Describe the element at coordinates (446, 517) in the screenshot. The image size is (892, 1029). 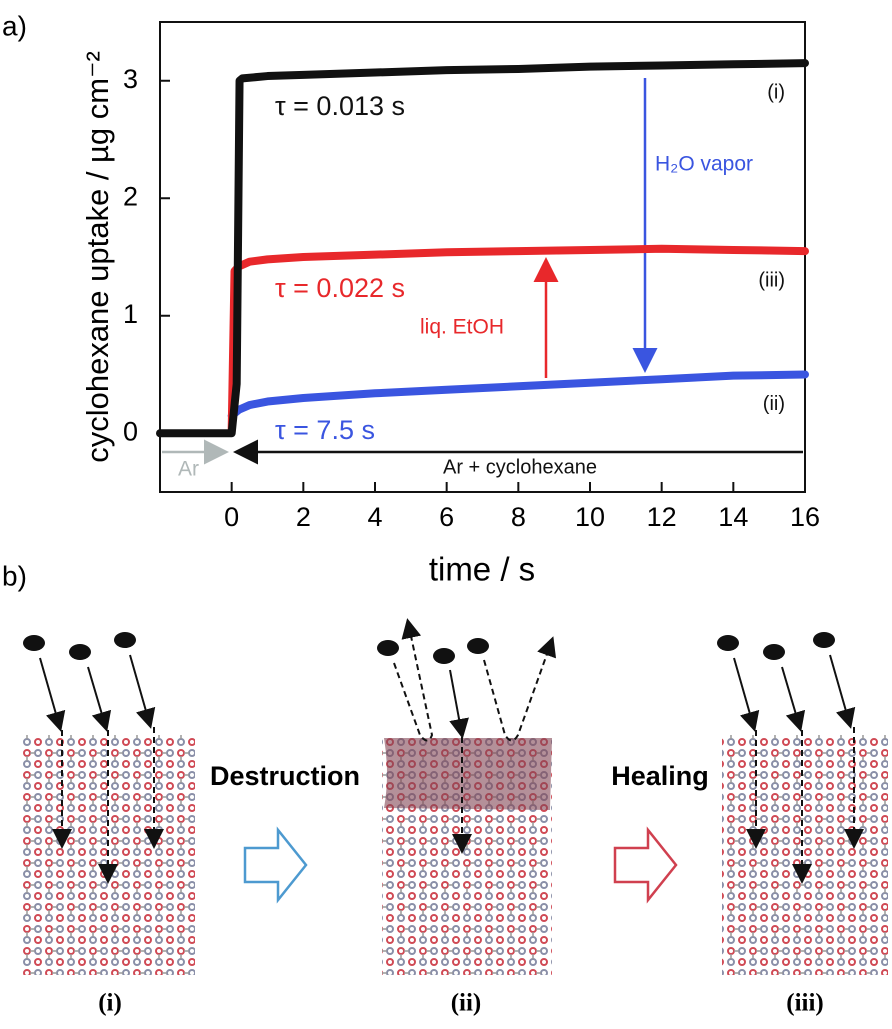
I see `x-tick-label: 6` at that location.